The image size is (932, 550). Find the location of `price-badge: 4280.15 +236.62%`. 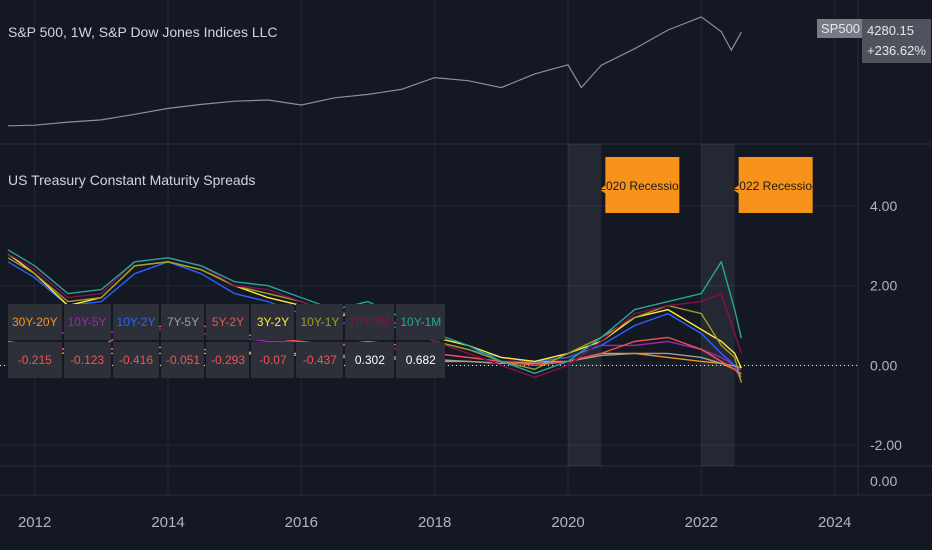

price-badge: 4280.15 +236.62% is located at coordinates (896, 41).